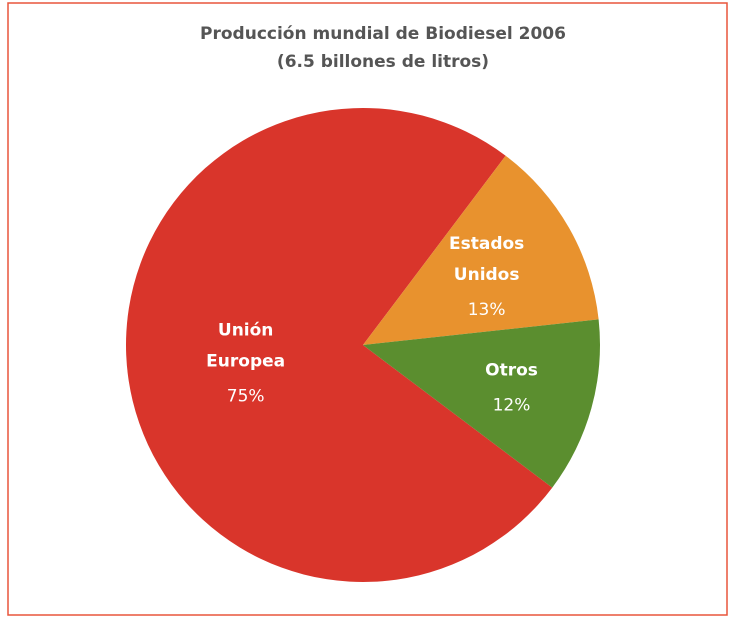 The image size is (733, 633). Describe the element at coordinates (245, 361) in the screenshot. I see `slice-label: Europea` at that location.